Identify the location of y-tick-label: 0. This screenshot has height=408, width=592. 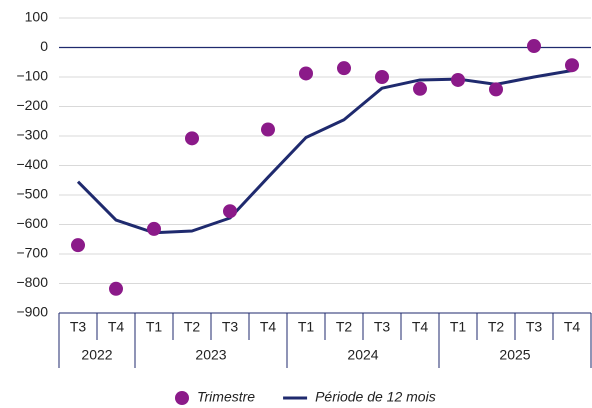
(44, 46).